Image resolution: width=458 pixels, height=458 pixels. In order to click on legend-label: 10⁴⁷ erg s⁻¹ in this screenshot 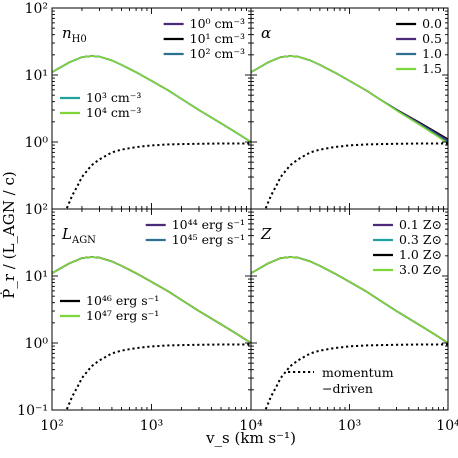, I will do `click(122, 315)`.